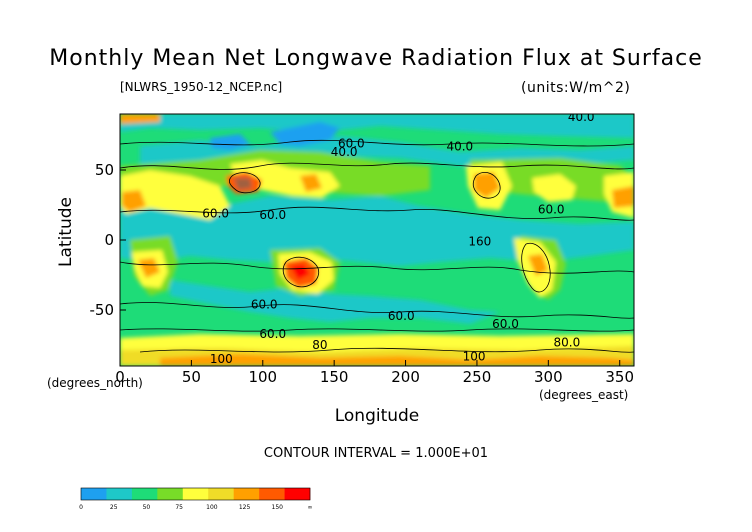  What do you see at coordinates (310, 507) in the screenshot?
I see `colorbar-label: ∞` at bounding box center [310, 507].